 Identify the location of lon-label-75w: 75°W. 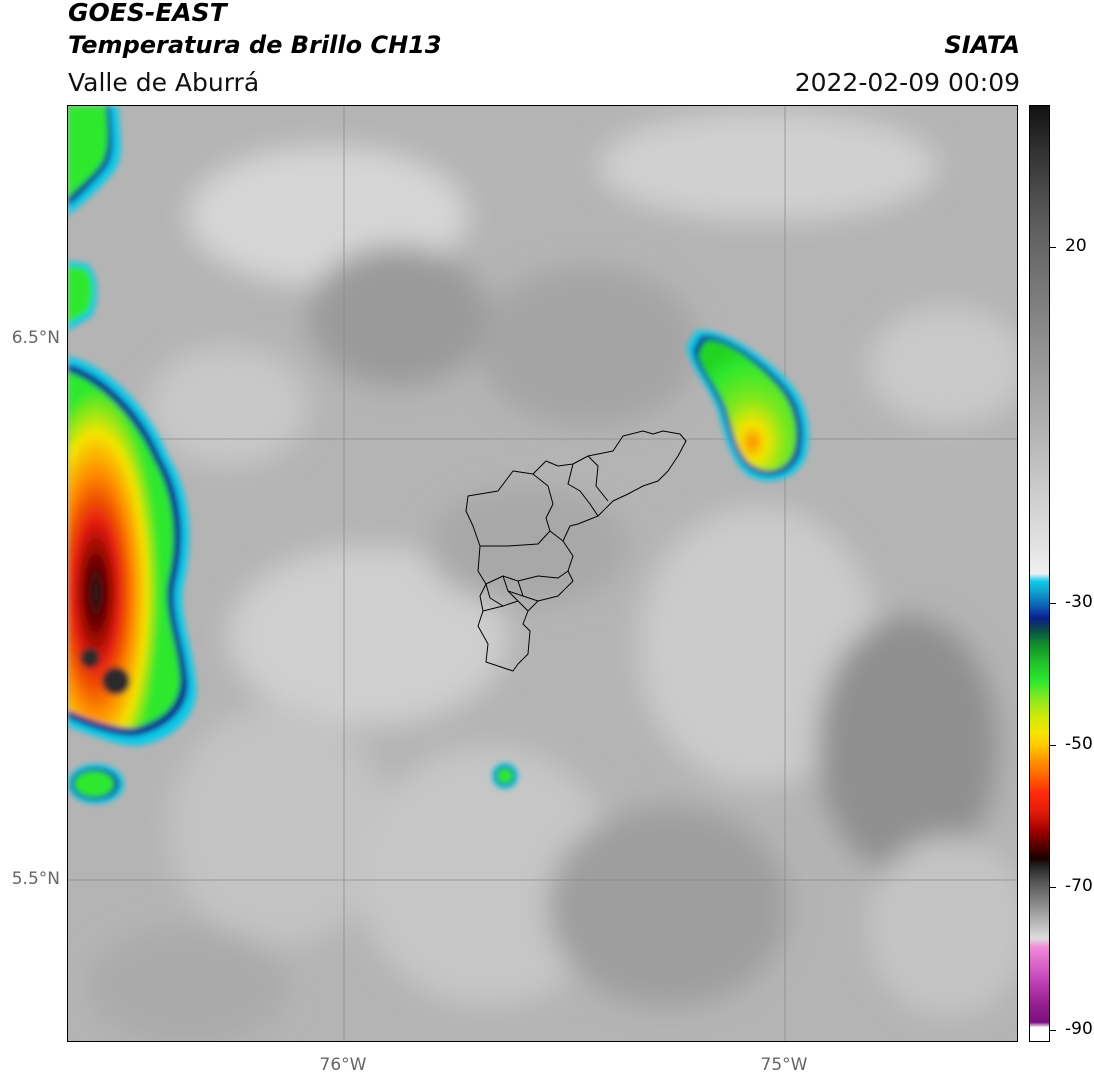
(784, 1065).